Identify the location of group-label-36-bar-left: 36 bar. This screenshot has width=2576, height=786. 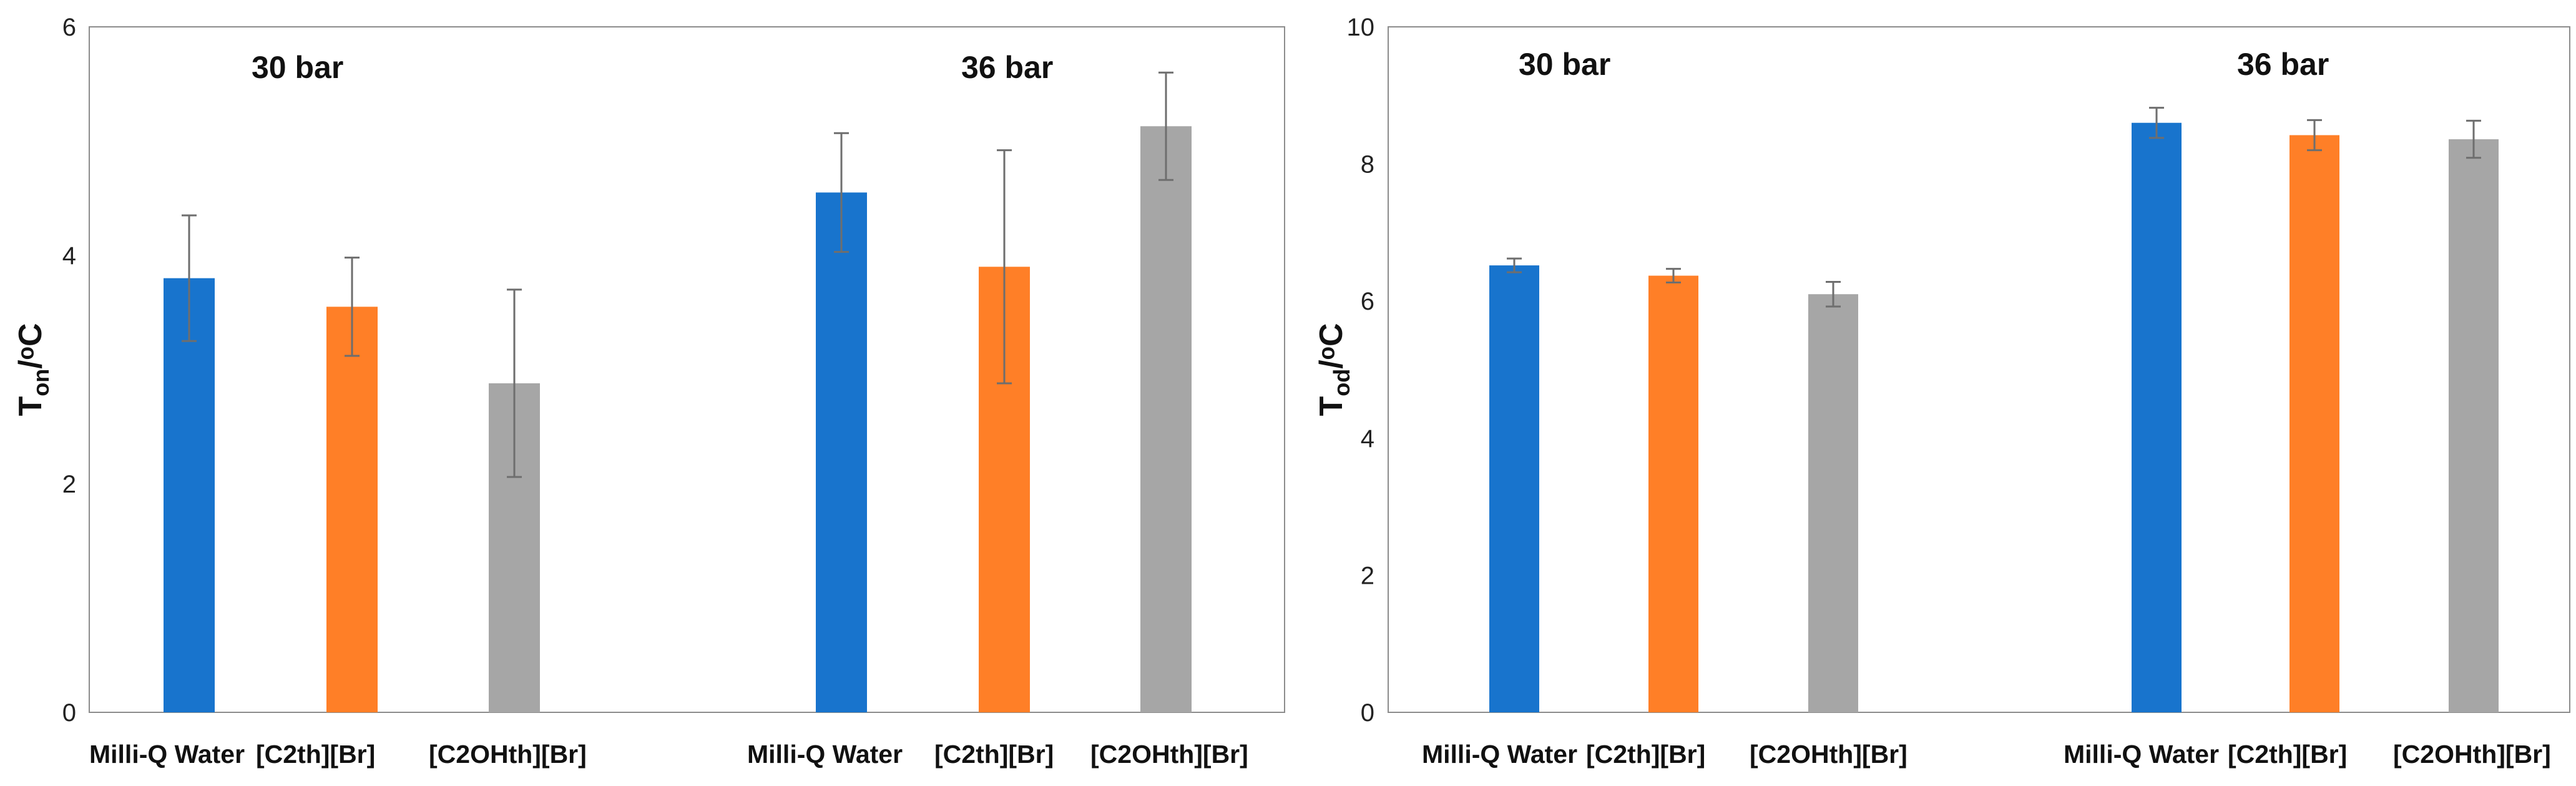
(1007, 67).